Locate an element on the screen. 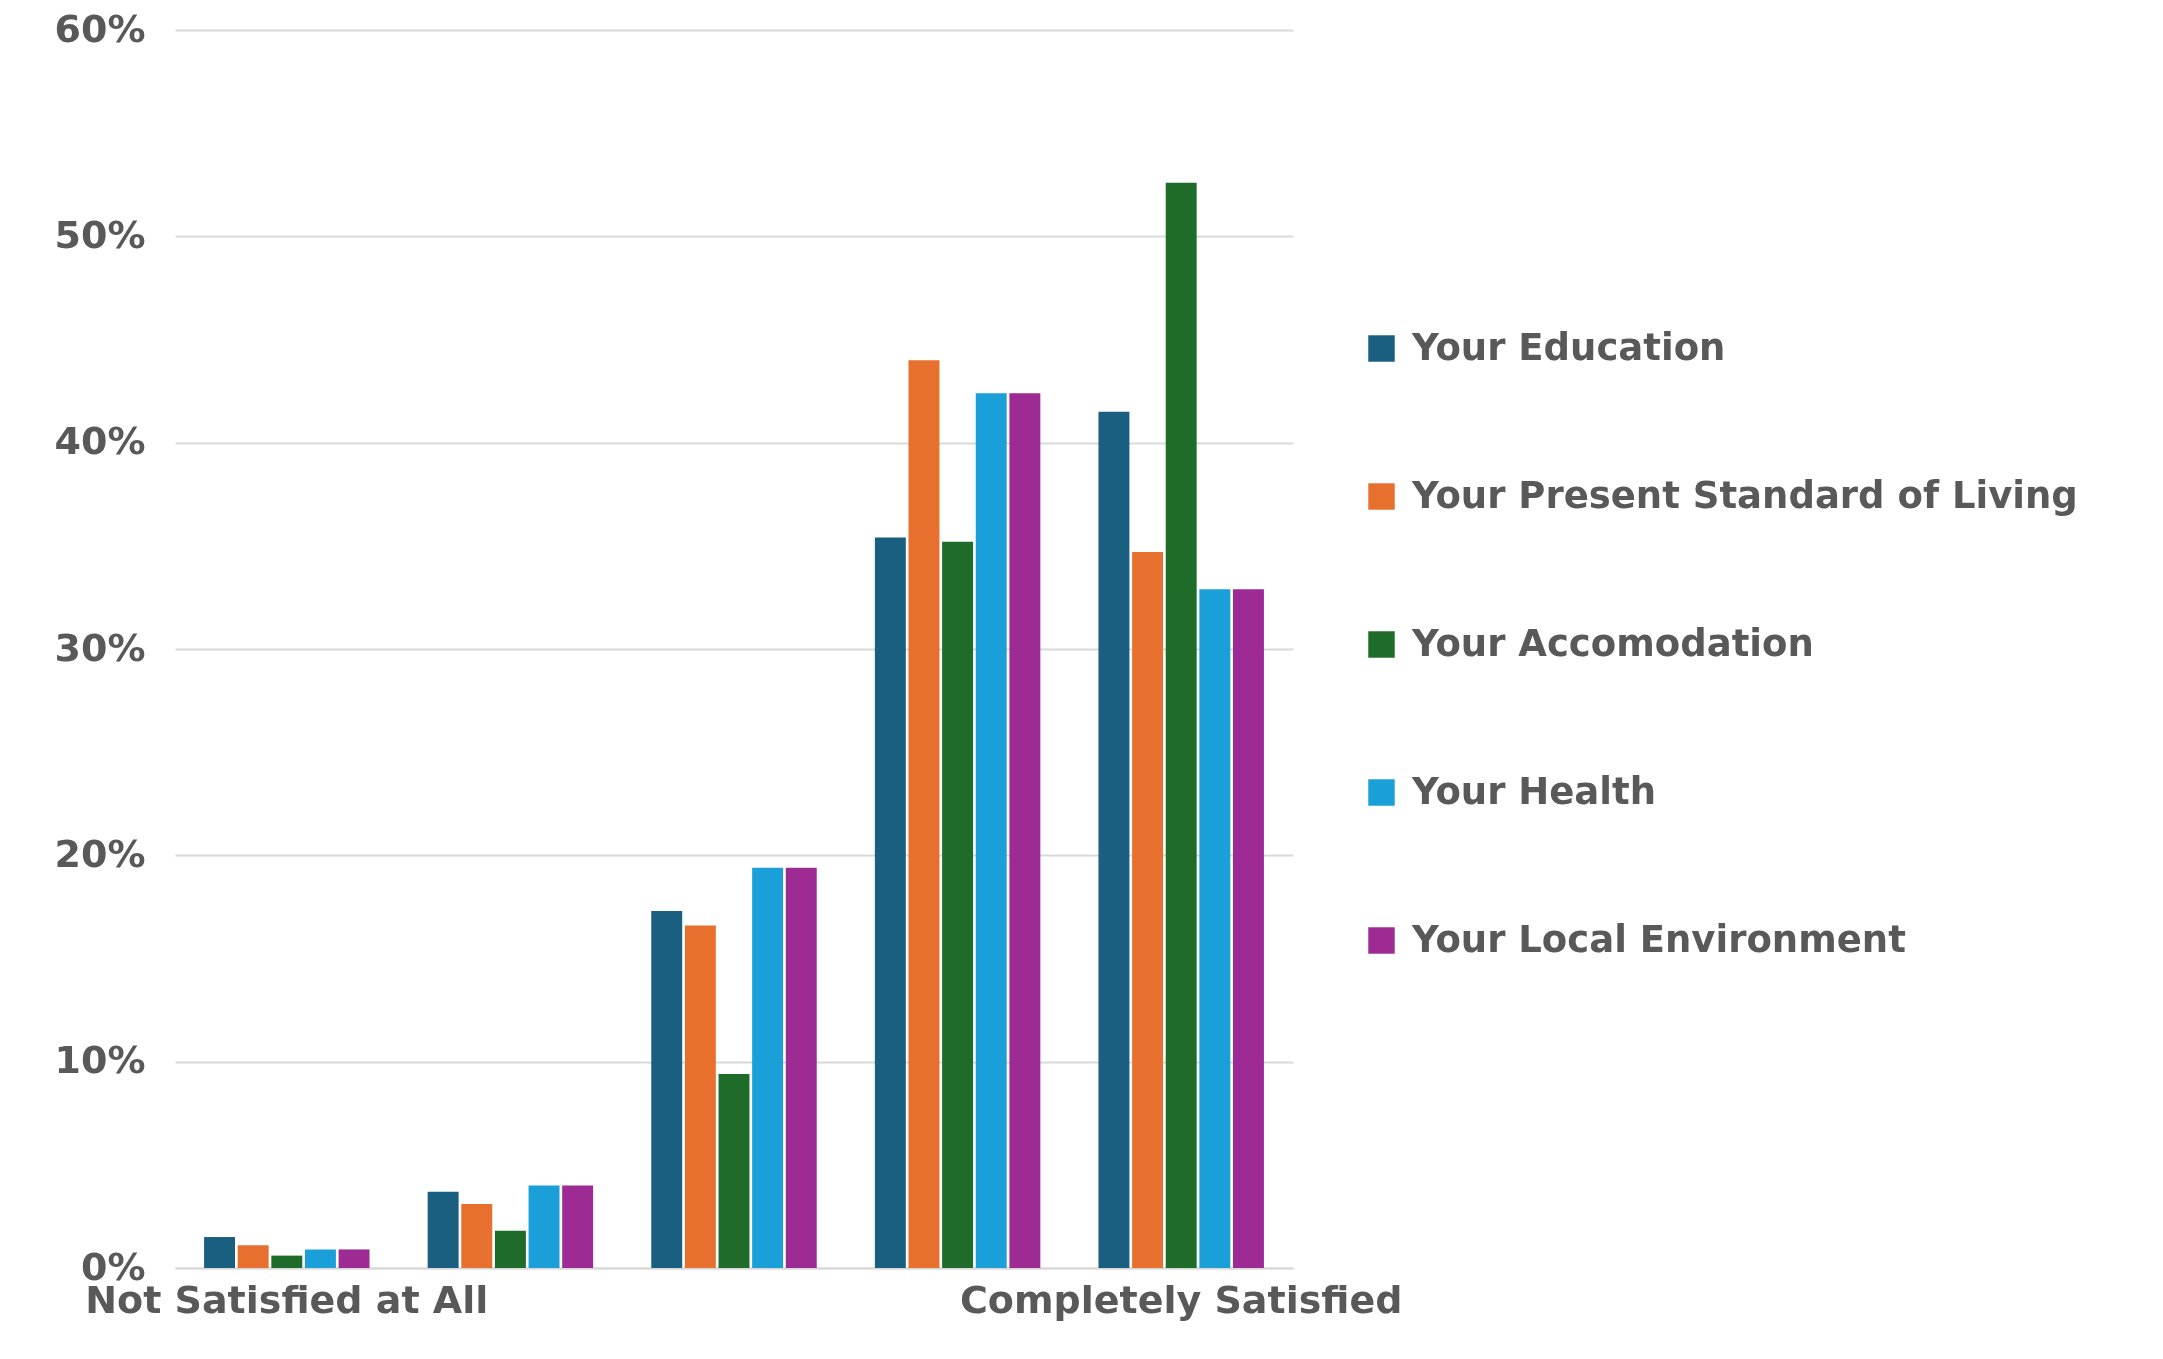 This screenshot has height=1359, width=2163. y-tick-label: 60% is located at coordinates (100, 28).